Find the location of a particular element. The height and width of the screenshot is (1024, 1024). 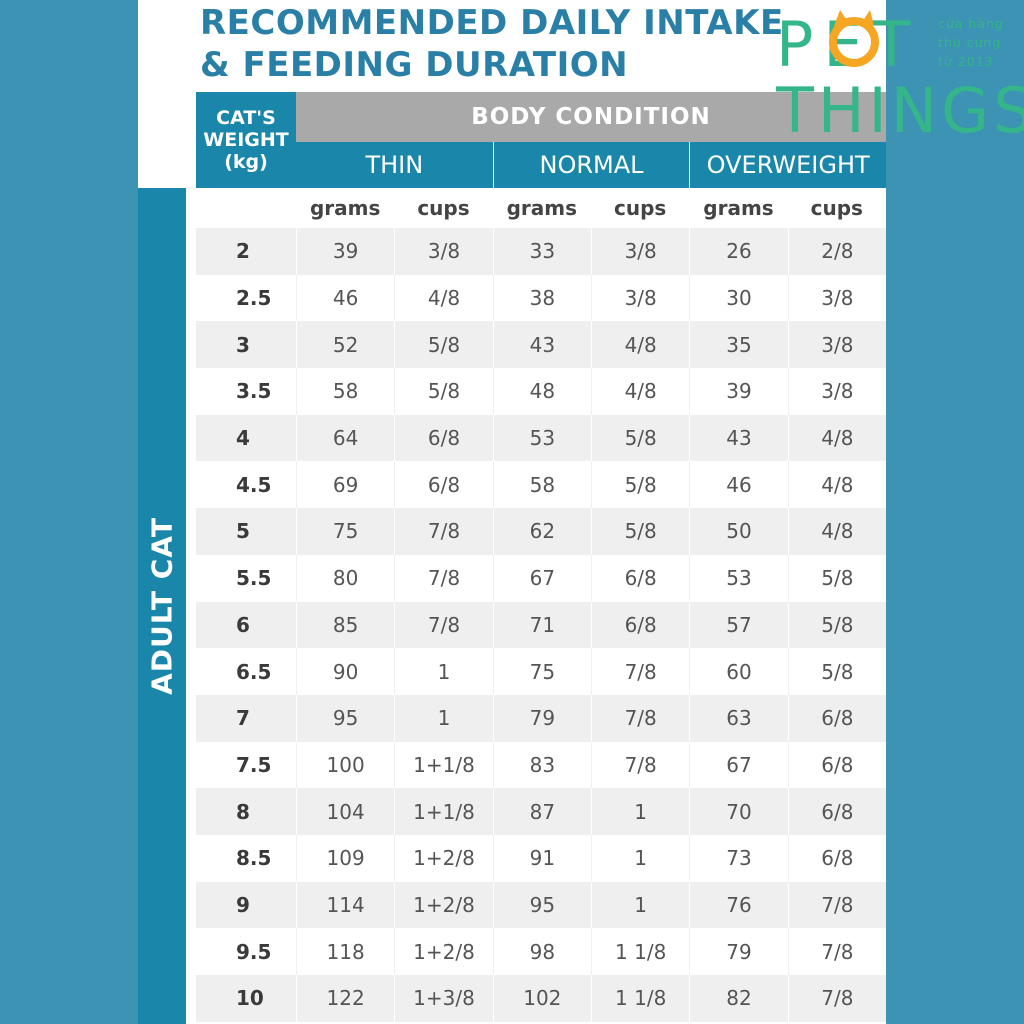

cups-cell: 1+1/8 is located at coordinates (443, 811).